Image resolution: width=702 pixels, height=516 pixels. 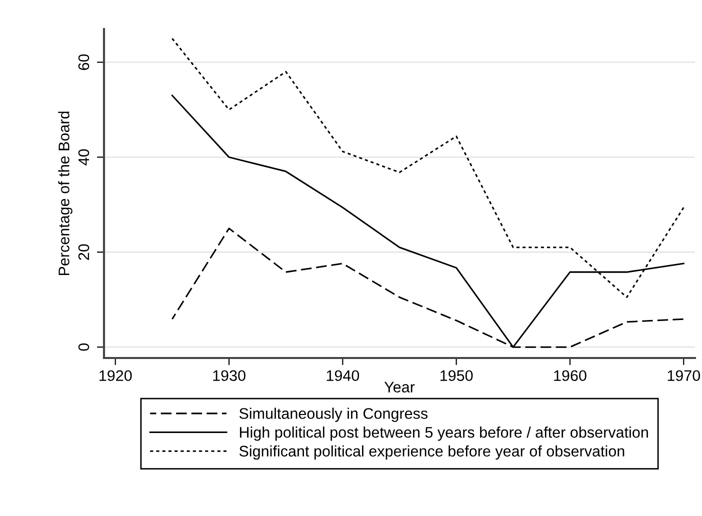 What do you see at coordinates (84, 347) in the screenshot?
I see `y-tick-label: 0` at bounding box center [84, 347].